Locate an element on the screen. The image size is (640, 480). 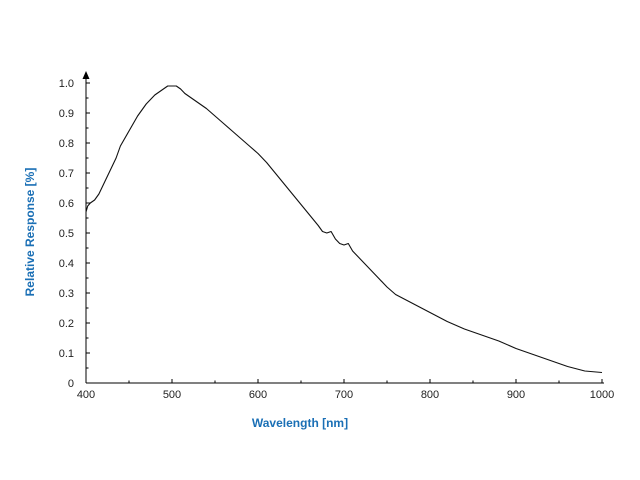
x-tick-label: 800 is located at coordinates (430, 395).